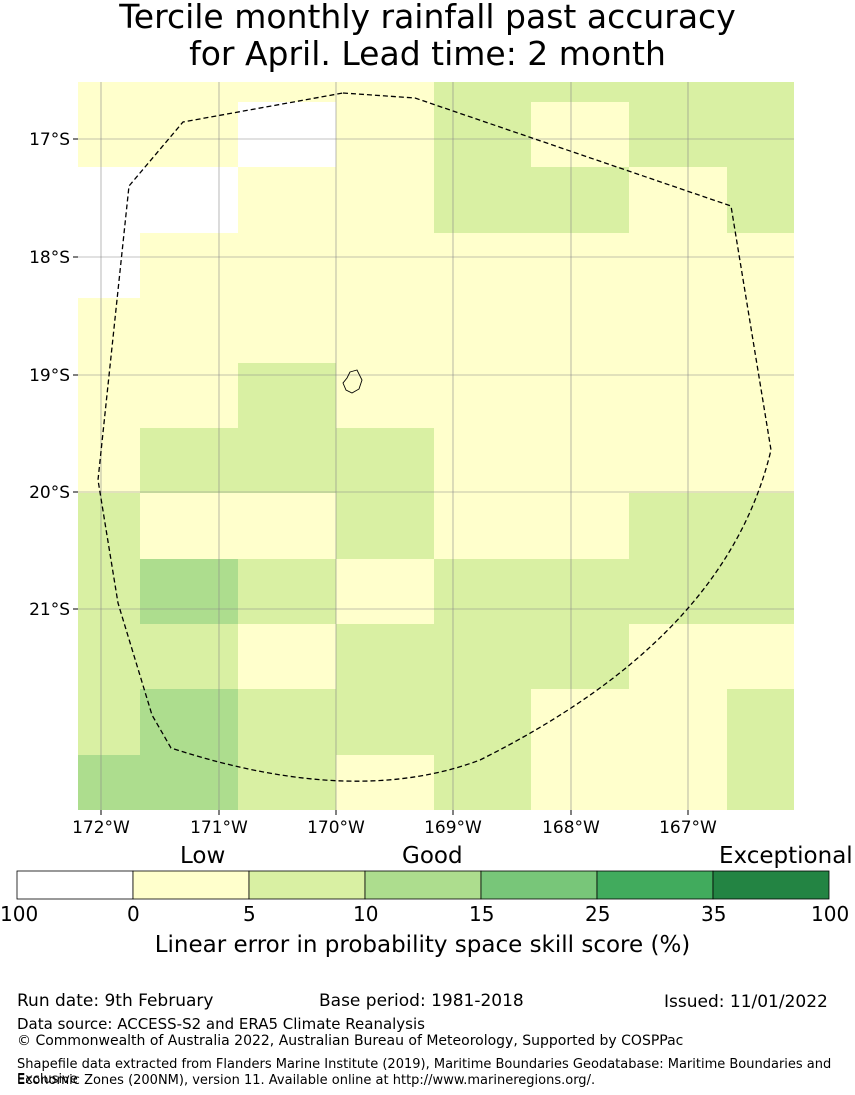 This screenshot has width=855, height=1095. What do you see at coordinates (336, 828) in the screenshot?
I see `lon-label: 170°W` at bounding box center [336, 828].